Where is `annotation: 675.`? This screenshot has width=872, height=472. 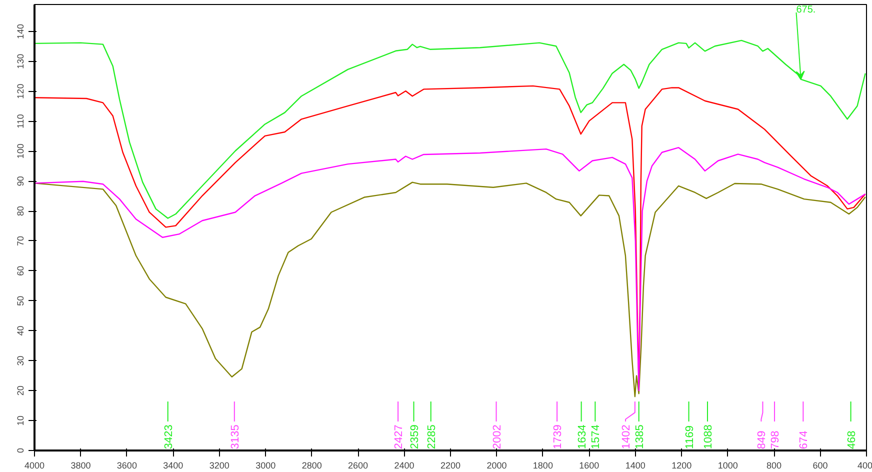 annotation: 675. is located at coordinates (806, 10).